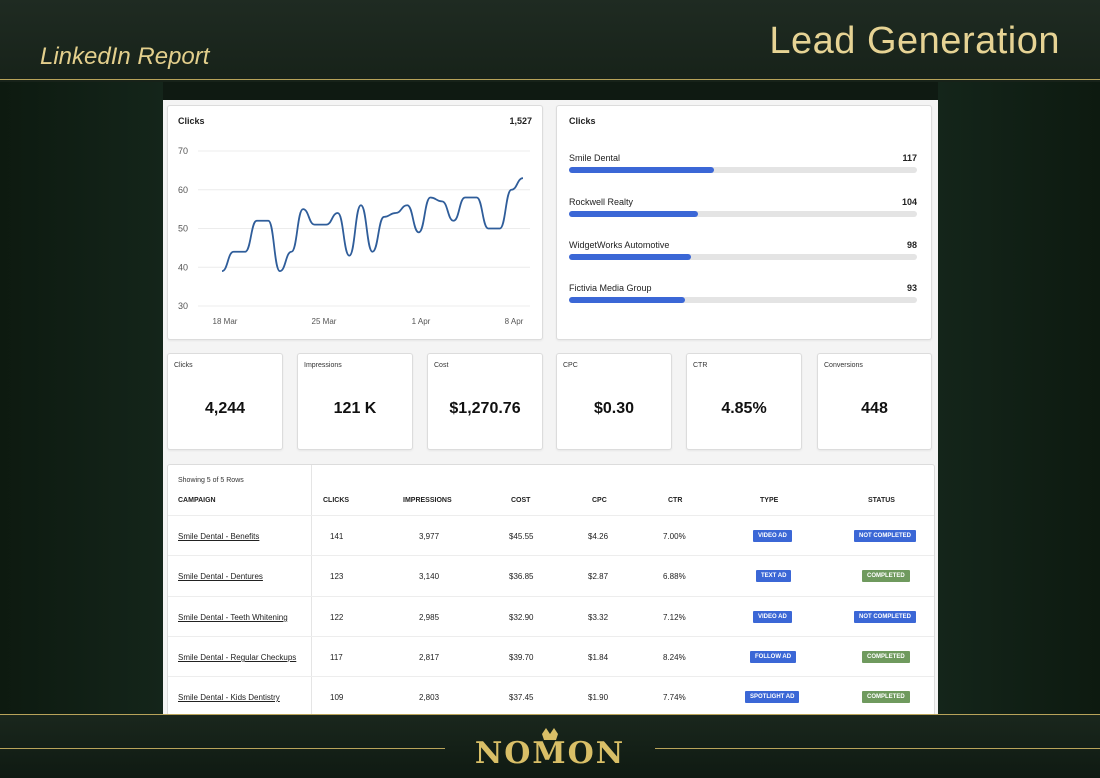 The image size is (1100, 778). What do you see at coordinates (311, 590) in the screenshot?
I see `column-divider` at bounding box center [311, 590].